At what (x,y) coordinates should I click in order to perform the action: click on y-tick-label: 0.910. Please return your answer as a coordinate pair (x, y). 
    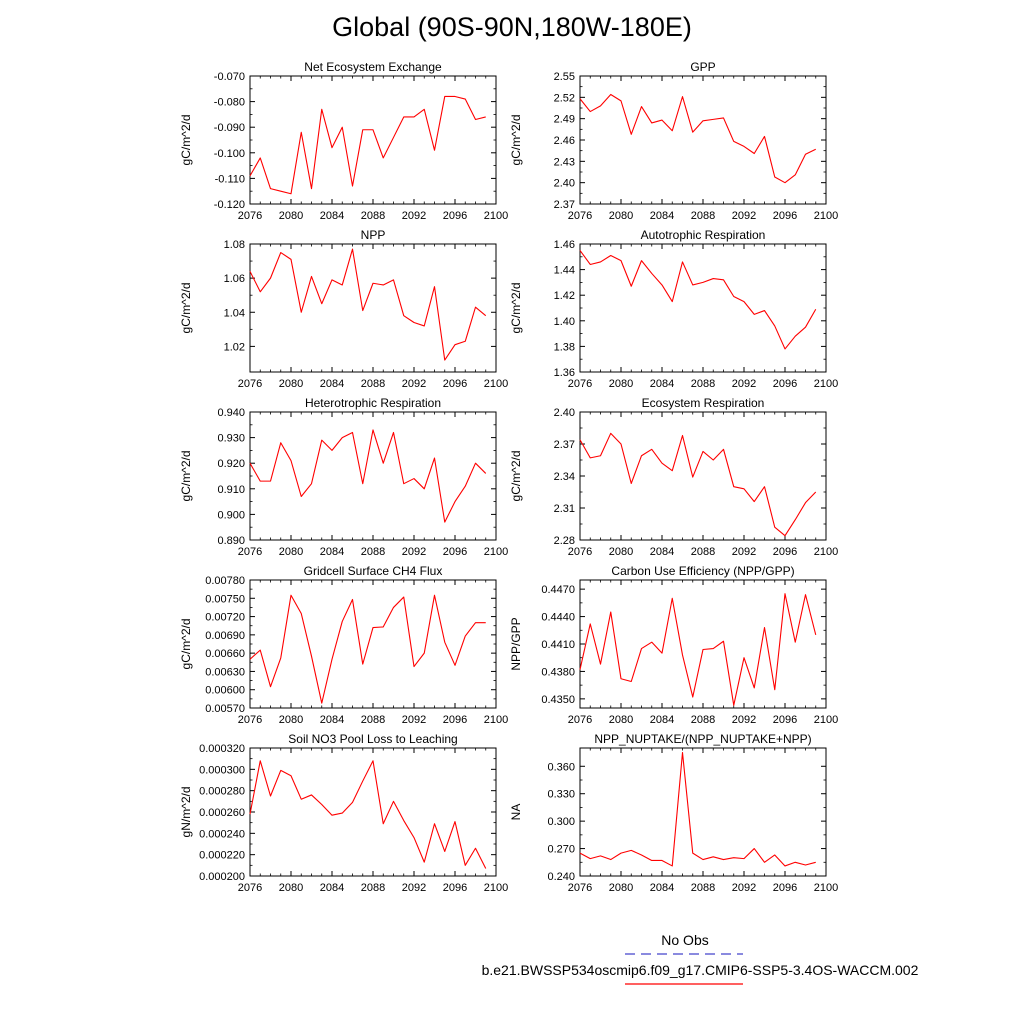
    Looking at the image, I should click on (231, 490).